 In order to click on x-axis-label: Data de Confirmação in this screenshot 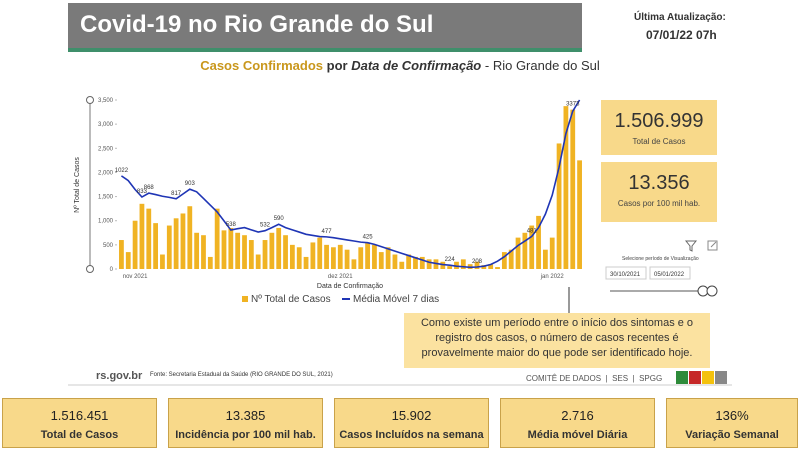, I will do `click(350, 286)`.